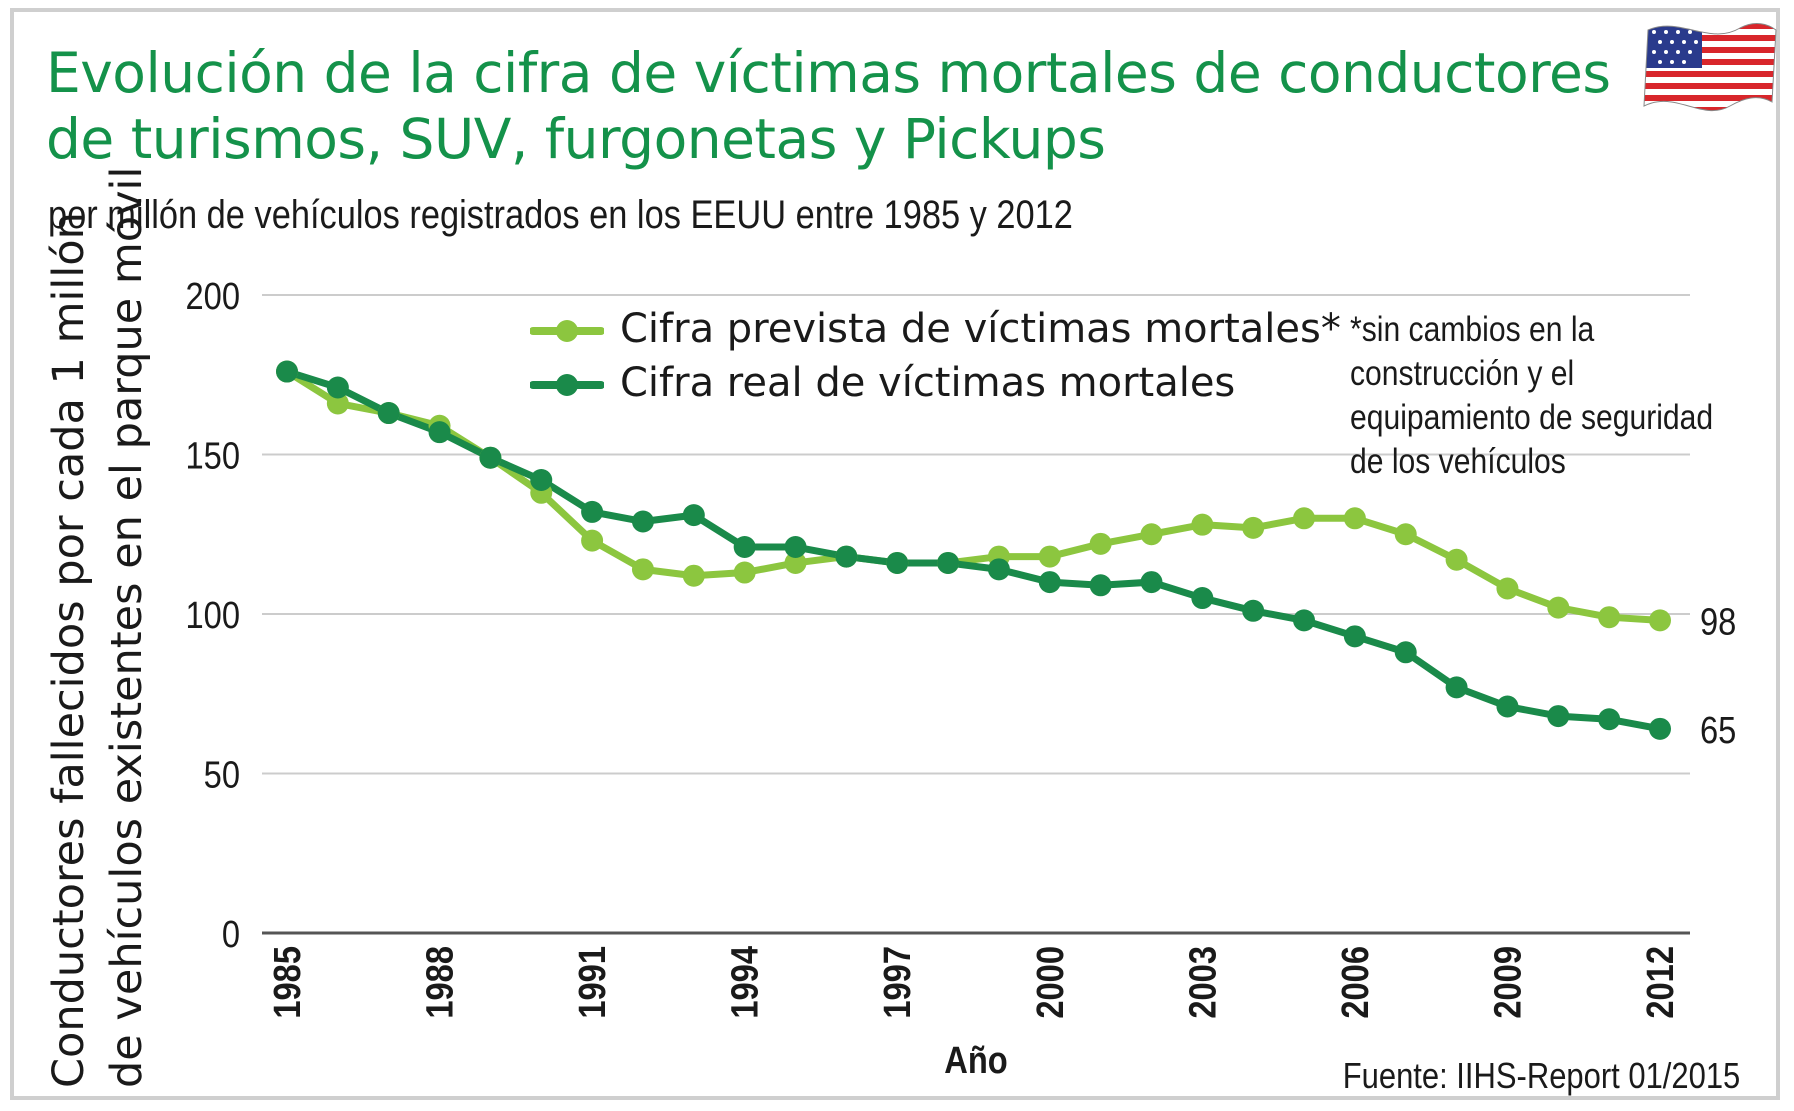  I want to click on legend-label-predicted: Cifra prevista de víctimas mortales*, so click(980, 329).